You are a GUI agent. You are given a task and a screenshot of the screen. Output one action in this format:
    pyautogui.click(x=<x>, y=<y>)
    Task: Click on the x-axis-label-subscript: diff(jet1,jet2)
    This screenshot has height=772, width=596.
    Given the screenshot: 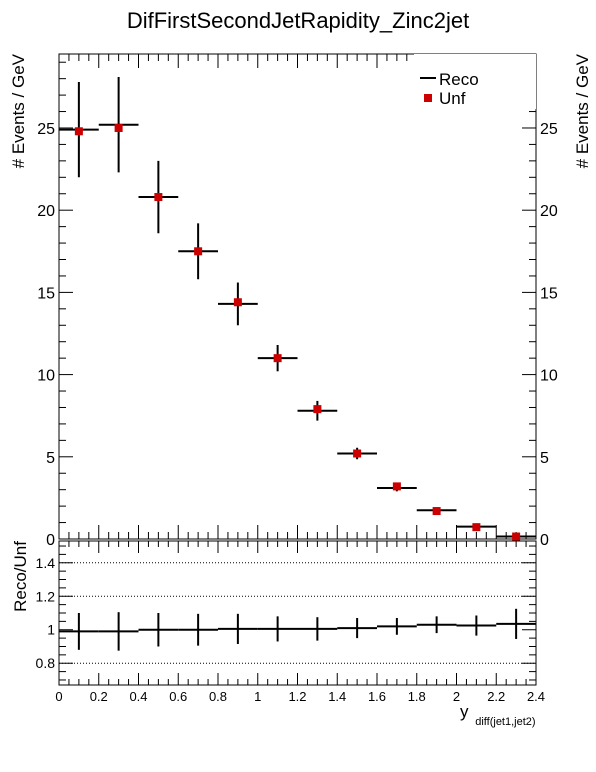 What is the action you would take?
    pyautogui.click(x=505, y=722)
    